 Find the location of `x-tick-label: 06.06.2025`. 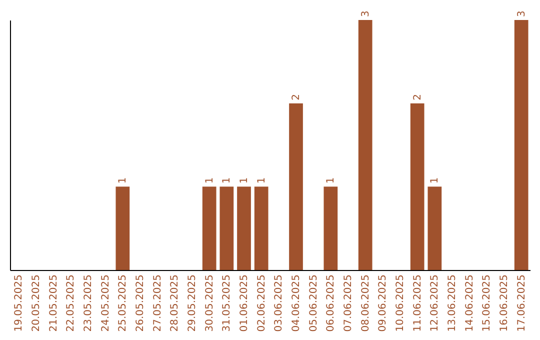

x-tick-label: 06.06.2025 is located at coordinates (331, 303).